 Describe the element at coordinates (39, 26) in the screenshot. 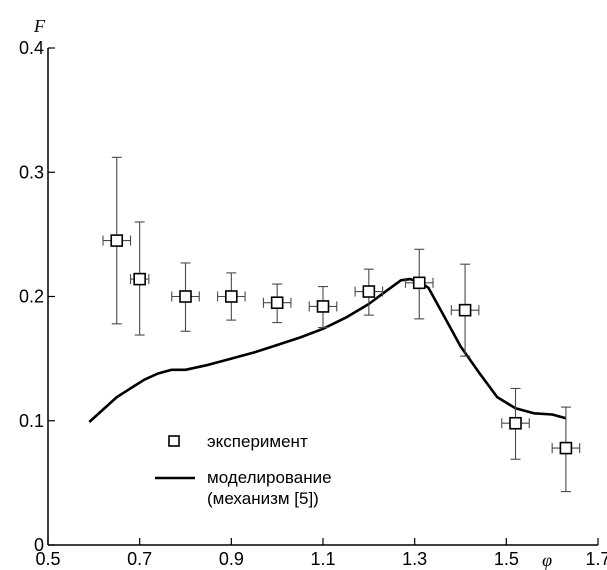

I see `y-axis-label: F` at that location.